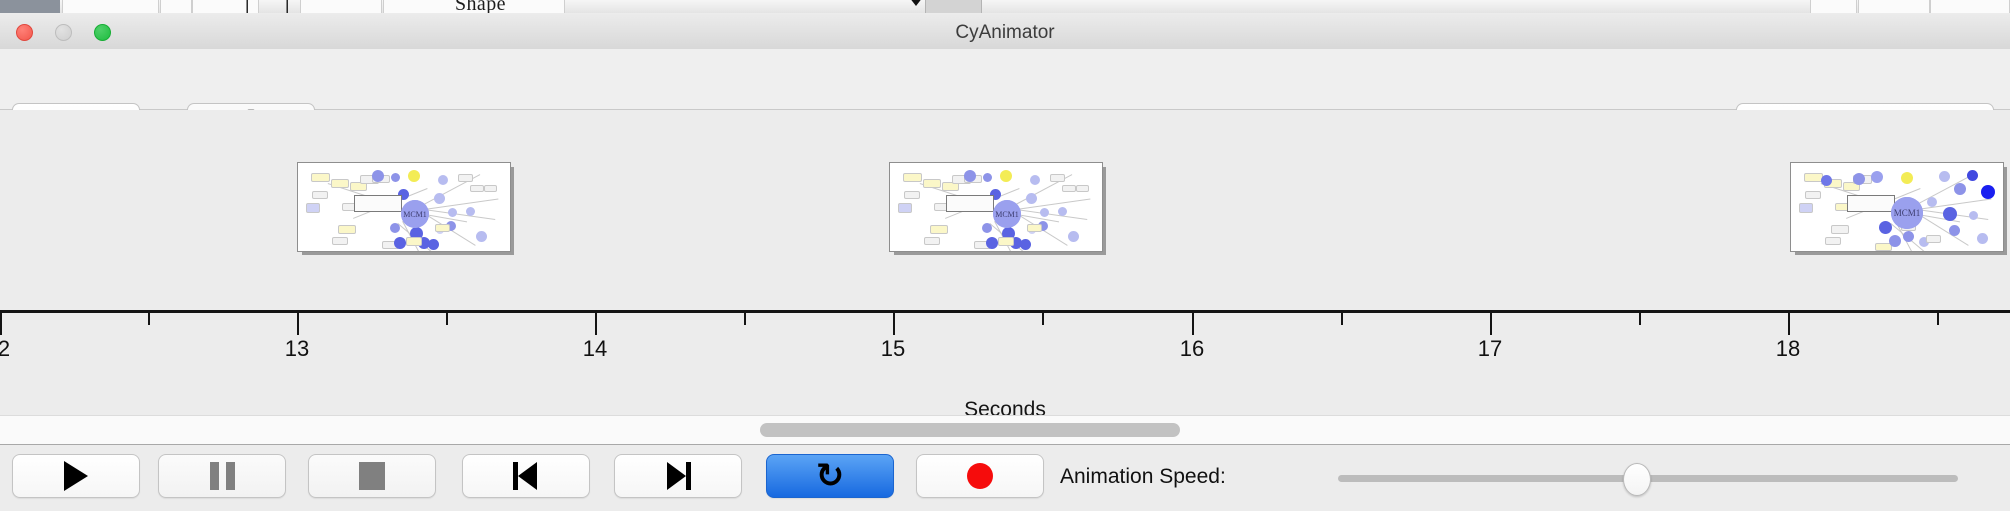 This screenshot has height=511, width=2010. Describe the element at coordinates (1490, 348) in the screenshot. I see `axis-tick-label: 17` at that location.